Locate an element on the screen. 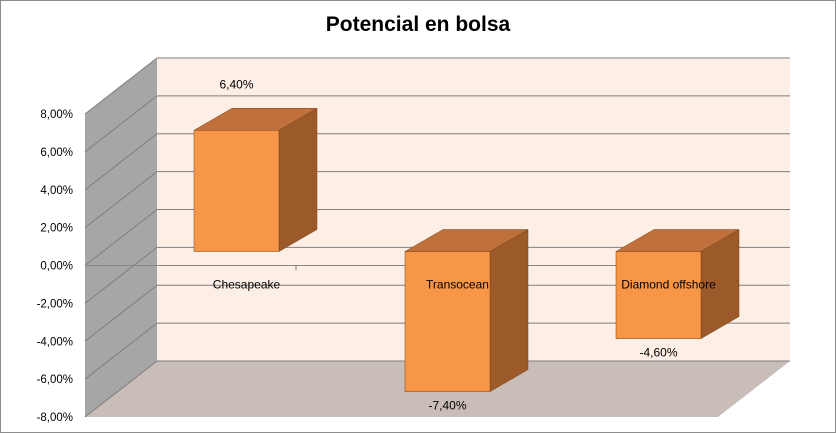 The image size is (836, 433). category-label: Transocean is located at coordinates (457, 285).